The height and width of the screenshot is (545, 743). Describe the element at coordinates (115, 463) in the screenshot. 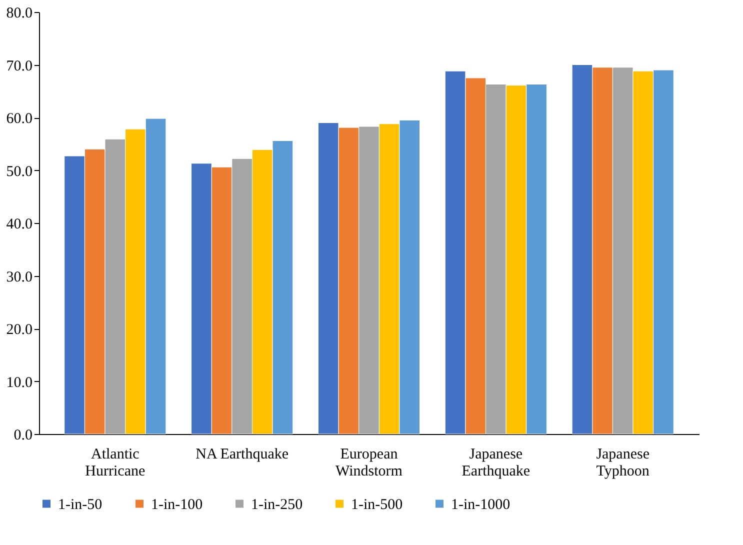

I see `x-tick-label: Atlantic Hurricane` at that location.